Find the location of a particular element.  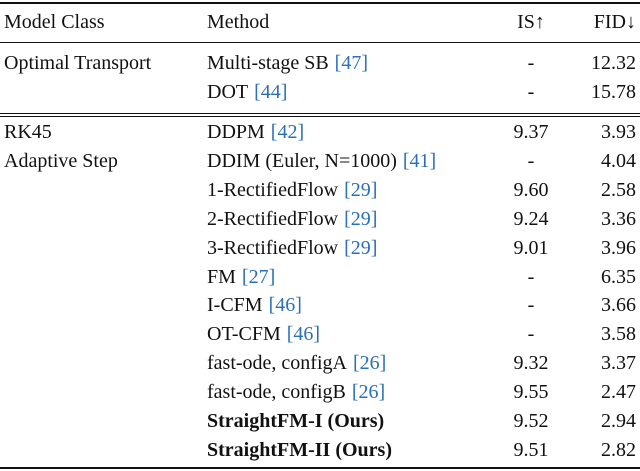

fid-value: 3.93 is located at coordinates (618, 132).